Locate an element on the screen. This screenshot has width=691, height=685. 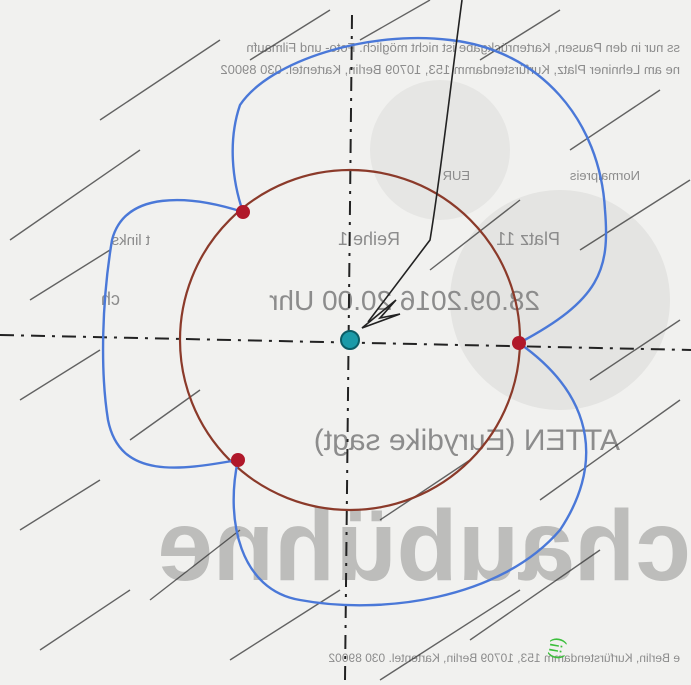
pointer is located at coordinates (415, 161).